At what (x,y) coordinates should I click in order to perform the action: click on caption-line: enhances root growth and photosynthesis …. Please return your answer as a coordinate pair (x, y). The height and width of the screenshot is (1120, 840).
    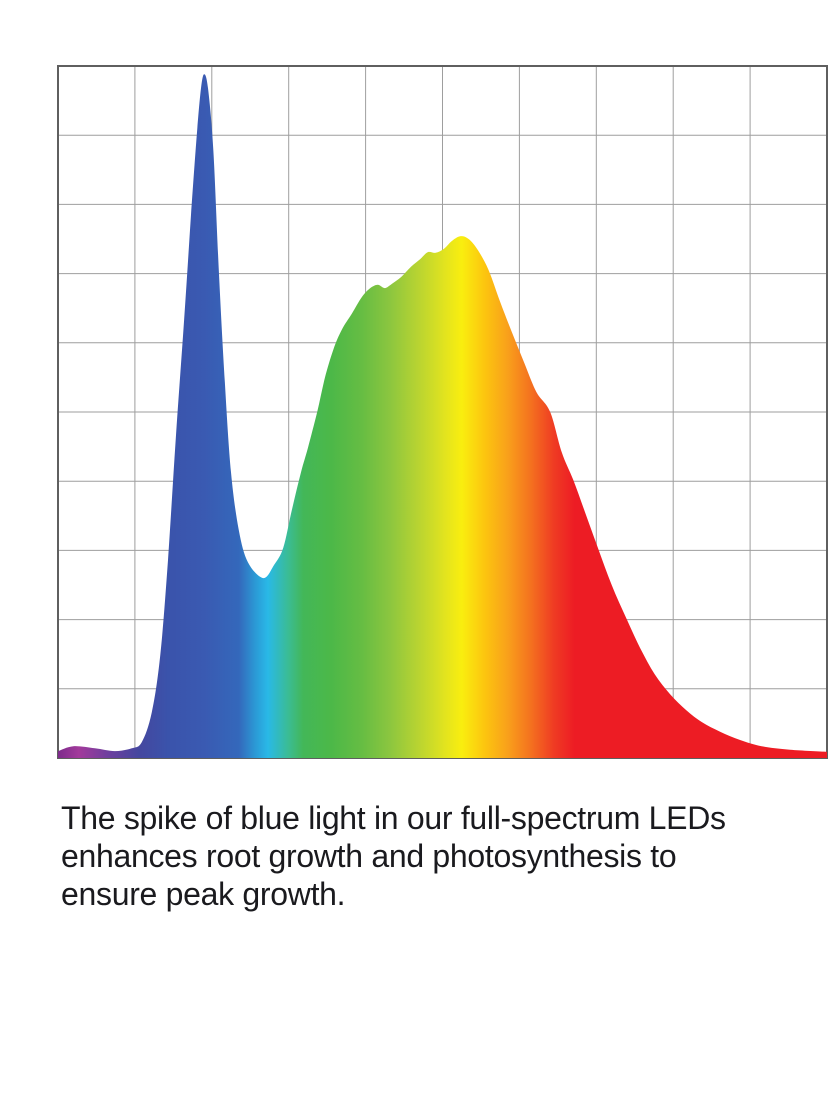
    Looking at the image, I should click on (369, 856).